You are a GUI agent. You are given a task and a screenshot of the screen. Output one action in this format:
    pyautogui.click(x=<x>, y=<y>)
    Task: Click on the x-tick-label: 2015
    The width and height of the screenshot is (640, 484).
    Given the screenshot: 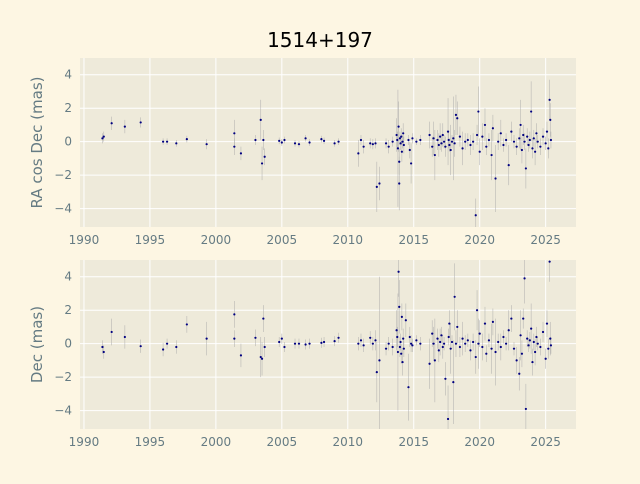 What is the action you would take?
    pyautogui.click(x=413, y=442)
    